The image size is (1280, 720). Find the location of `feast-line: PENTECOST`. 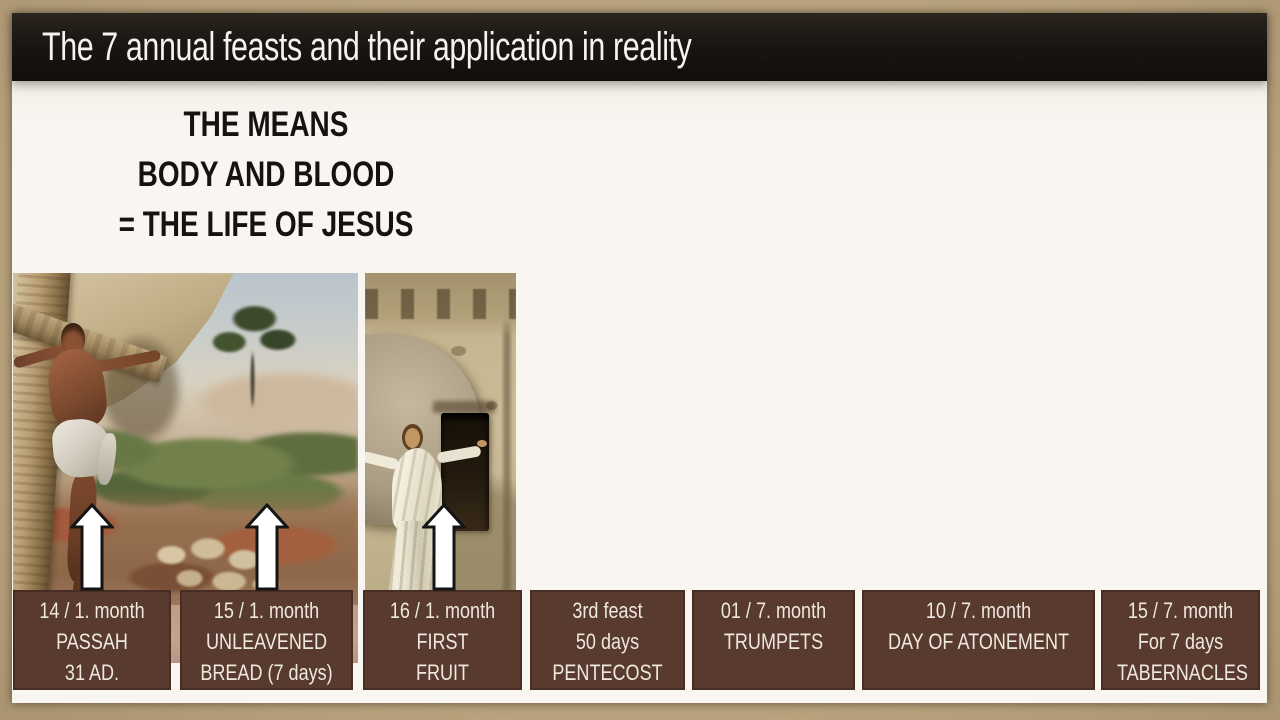

feast-line: PENTECOST is located at coordinates (607, 672).